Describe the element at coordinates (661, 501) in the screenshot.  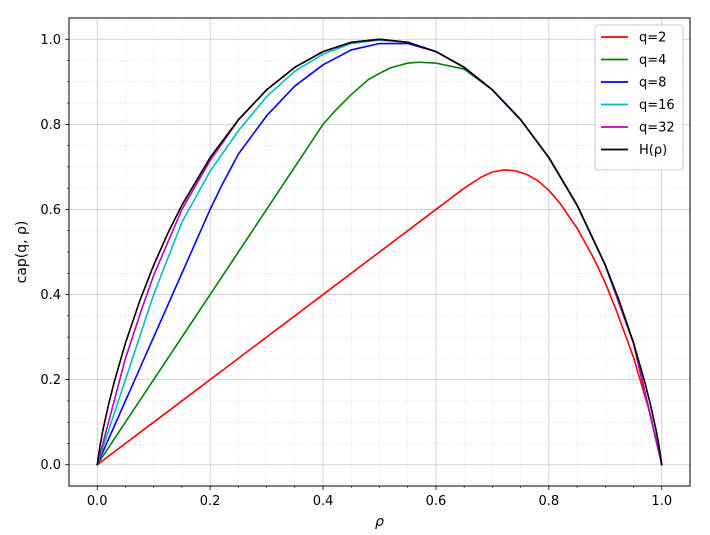
I see `x-tick-label: 1.0` at that location.